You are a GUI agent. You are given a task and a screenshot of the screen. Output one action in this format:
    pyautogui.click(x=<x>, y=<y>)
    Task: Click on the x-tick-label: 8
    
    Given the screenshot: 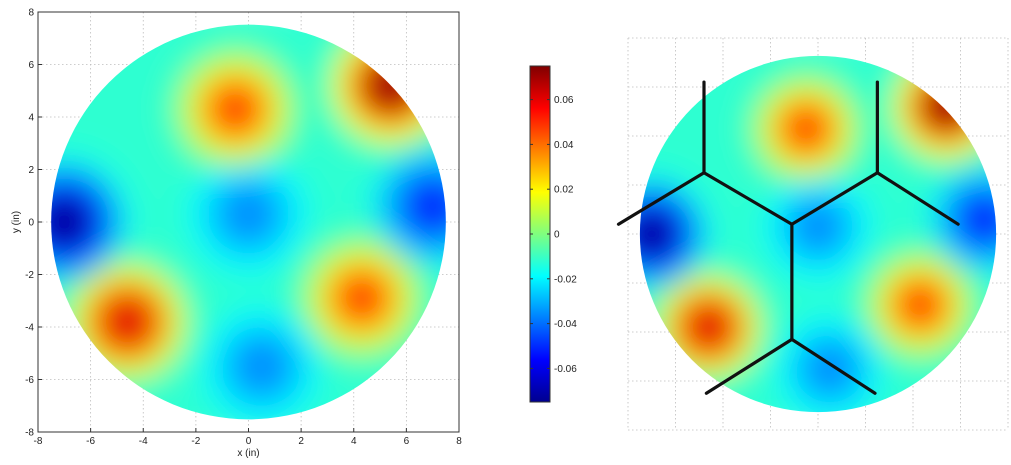 What is the action you would take?
    pyautogui.click(x=459, y=441)
    